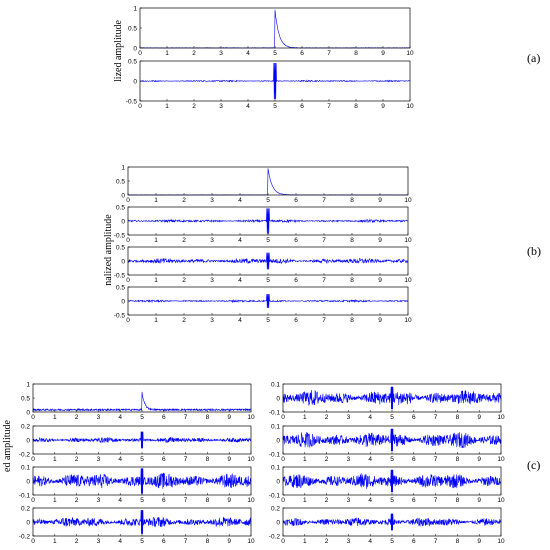  Describe the element at coordinates (264, 184) in the screenshot. I see `subplot-b1: 0 1 2 3 4 5 6 7 8 9 10 0 0.5 1` at that location.